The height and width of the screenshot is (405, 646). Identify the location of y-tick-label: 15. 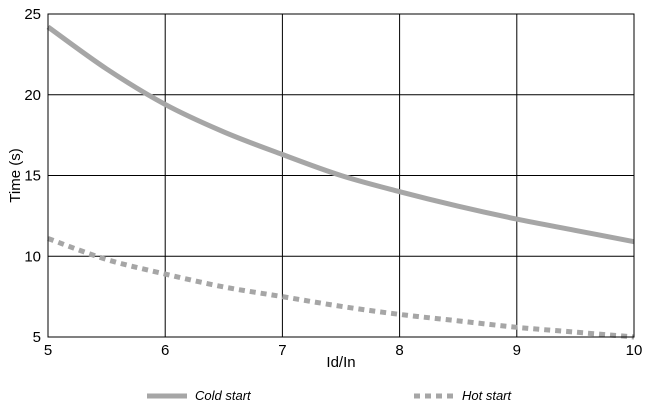
(32, 176).